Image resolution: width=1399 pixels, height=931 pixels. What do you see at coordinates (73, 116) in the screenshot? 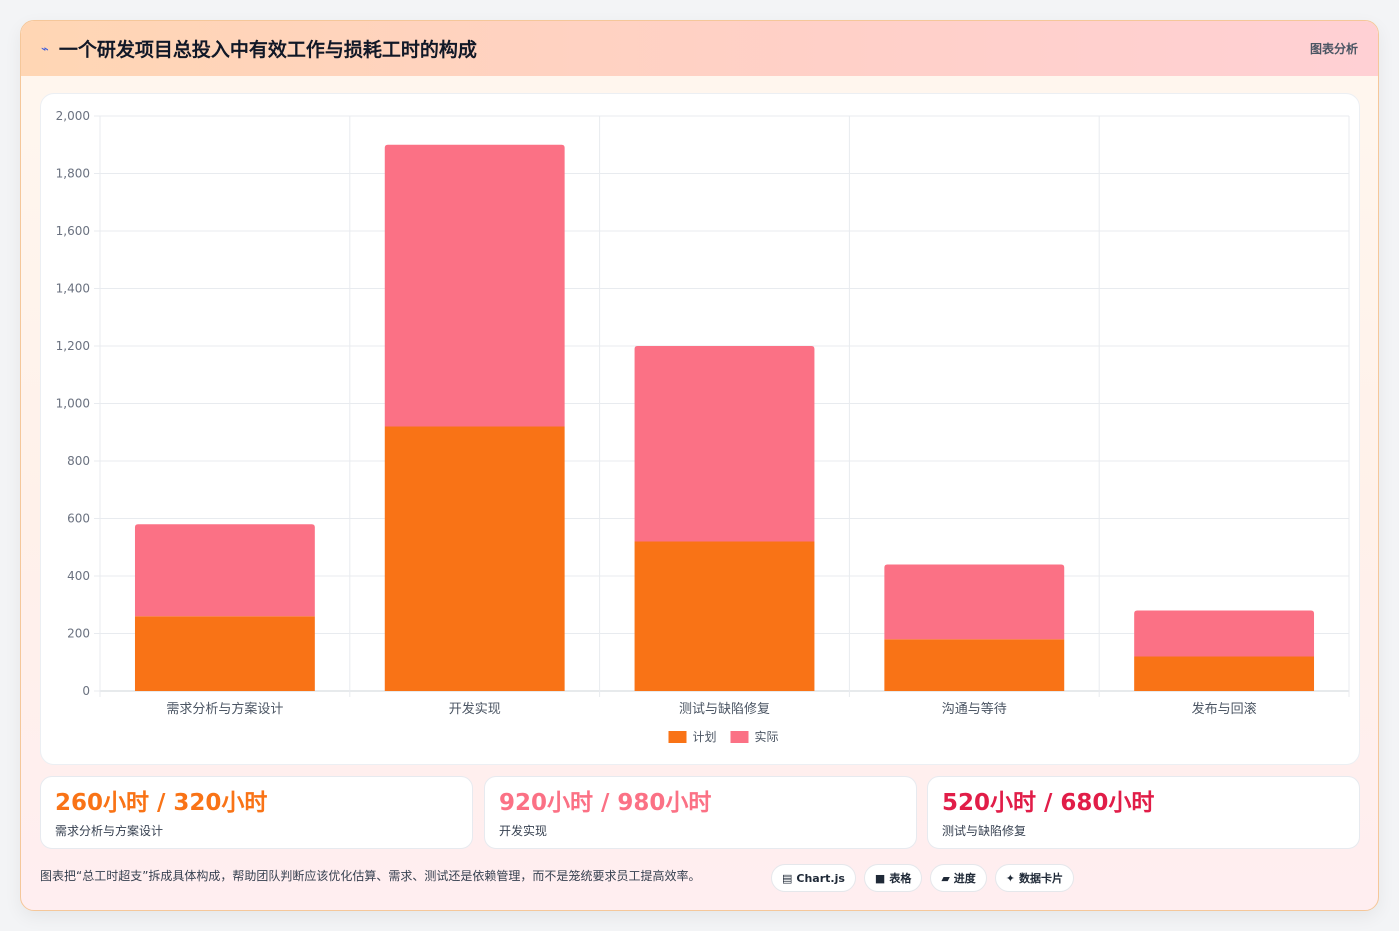
I see `y-tick-label: 2,000` at bounding box center [73, 116].